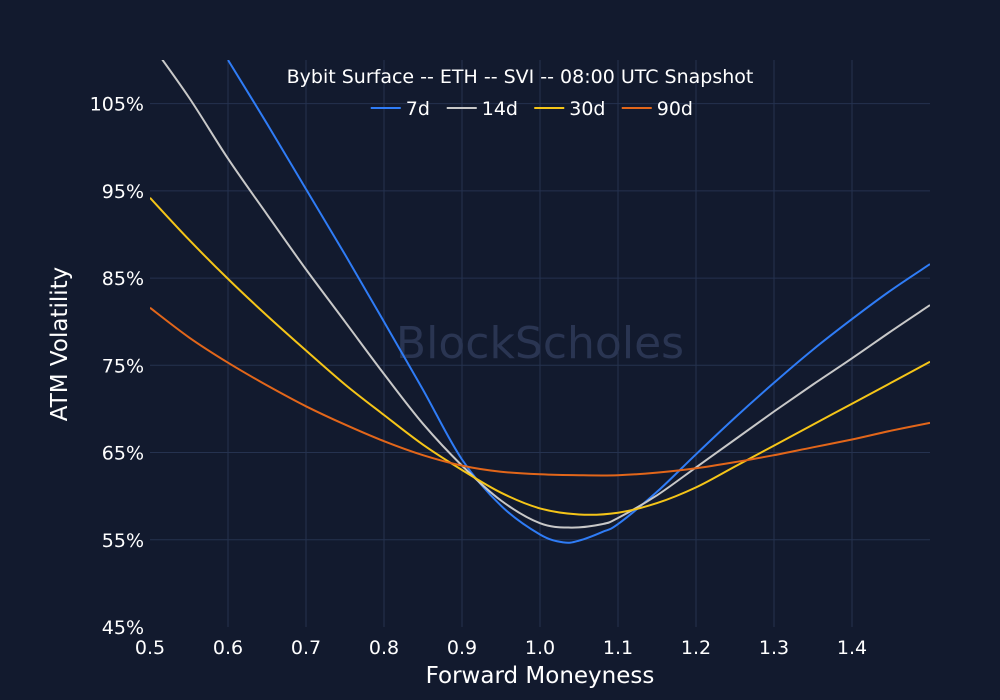  I want to click on x-tick-label: 1.2, so click(696, 648).